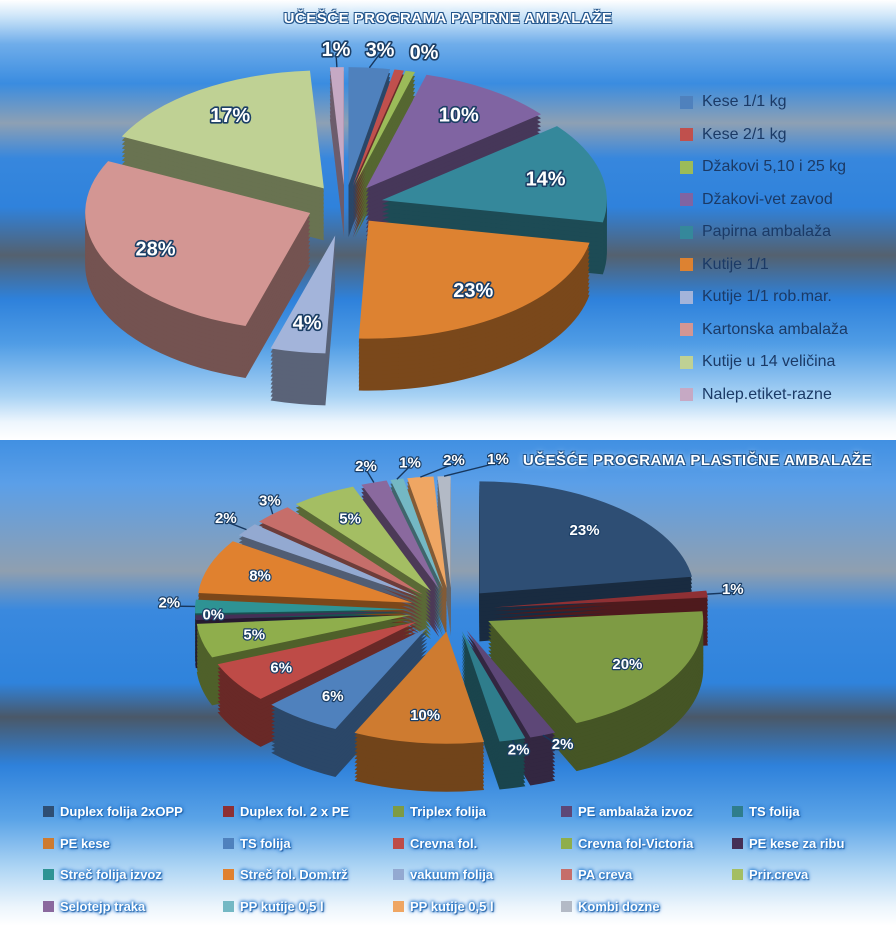  What do you see at coordinates (786, 200) in the screenshot?
I see `legend-item: Džakovi-vet zavod` at bounding box center [786, 200].